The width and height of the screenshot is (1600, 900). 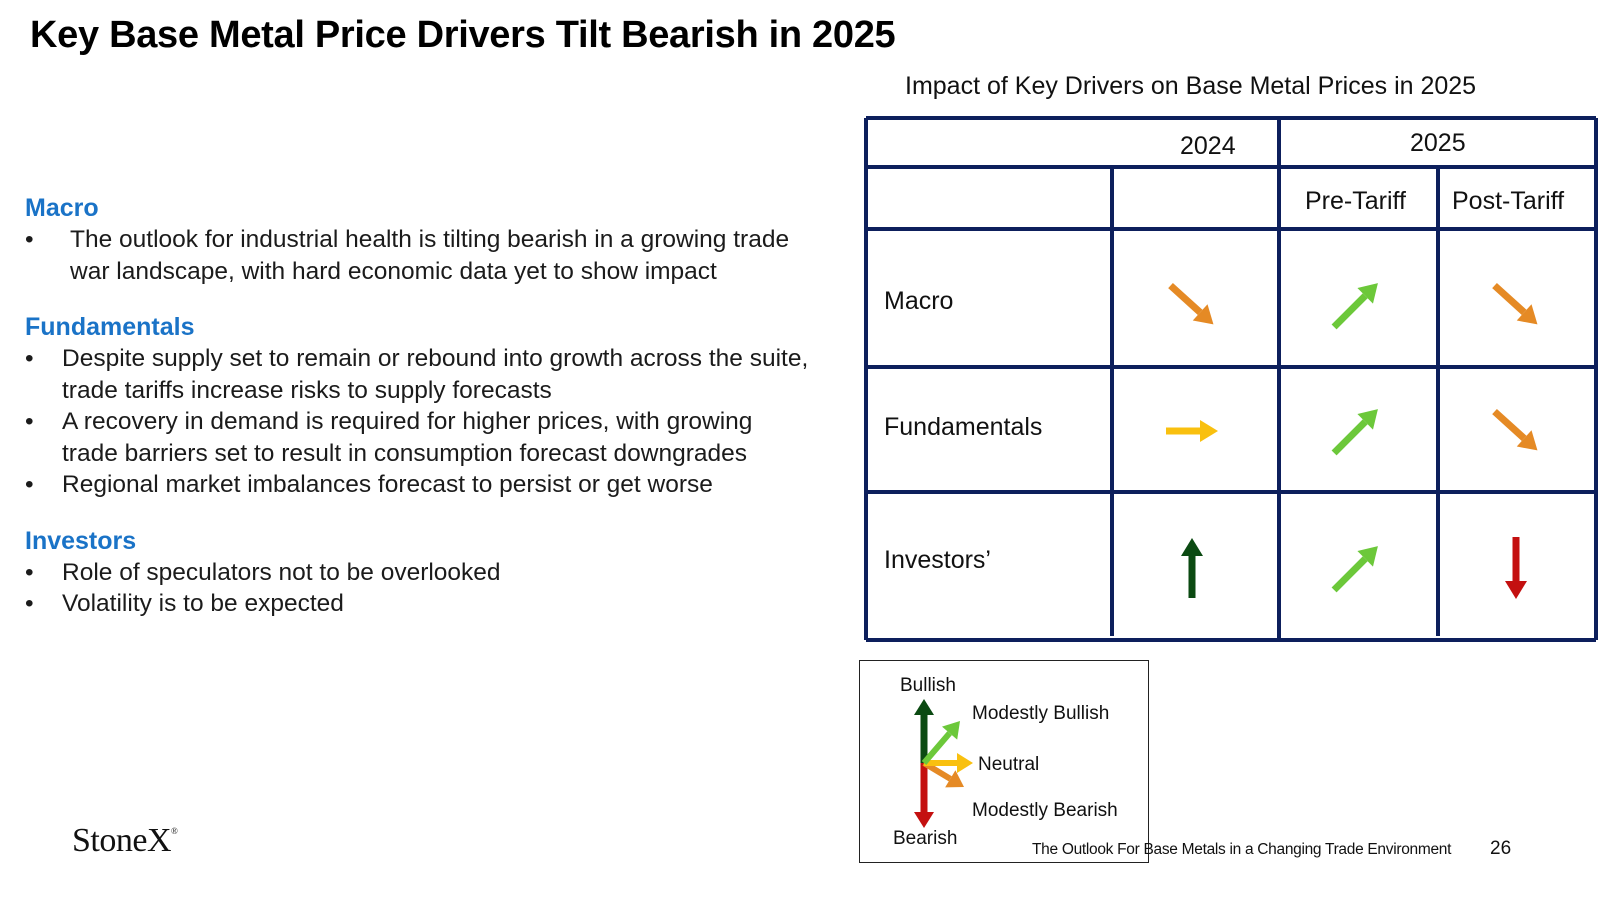 What do you see at coordinates (1516, 568) in the screenshot?
I see `bearish-arrow-icon` at bounding box center [1516, 568].